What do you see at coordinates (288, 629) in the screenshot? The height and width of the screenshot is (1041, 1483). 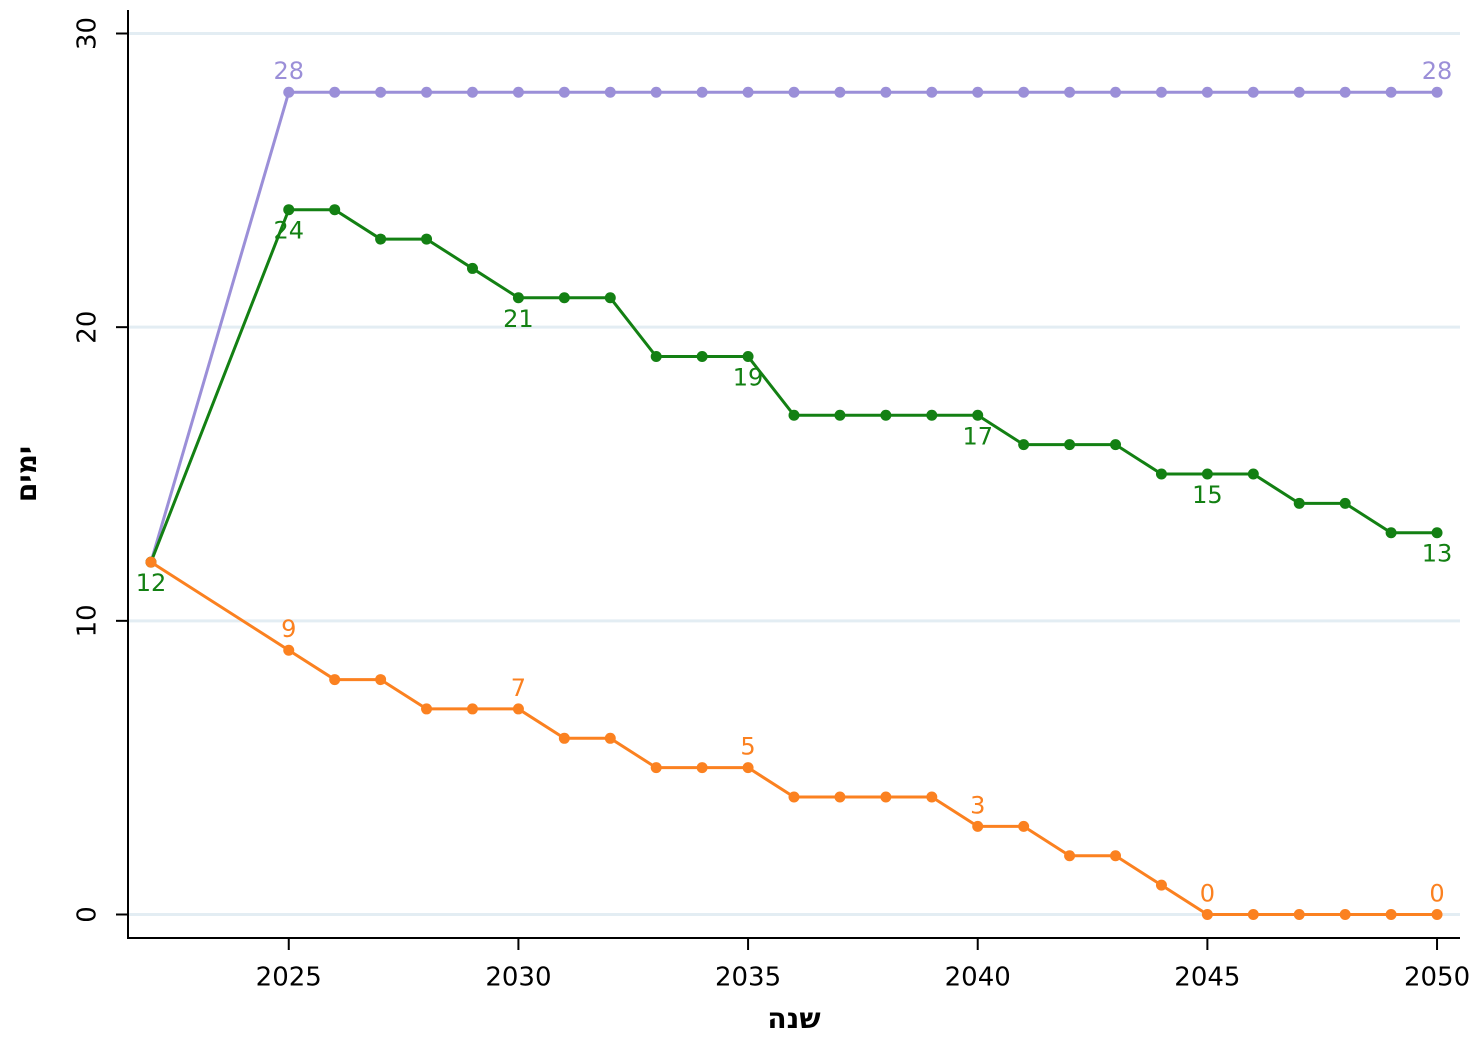 I see `data-label: 9` at bounding box center [288, 629].